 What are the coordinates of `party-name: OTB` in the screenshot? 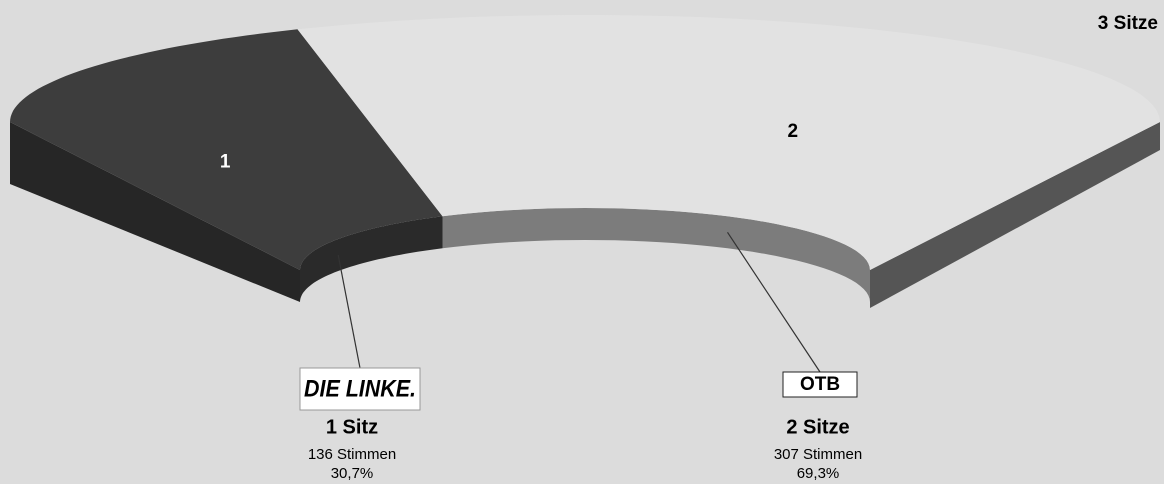 It's located at (820, 384).